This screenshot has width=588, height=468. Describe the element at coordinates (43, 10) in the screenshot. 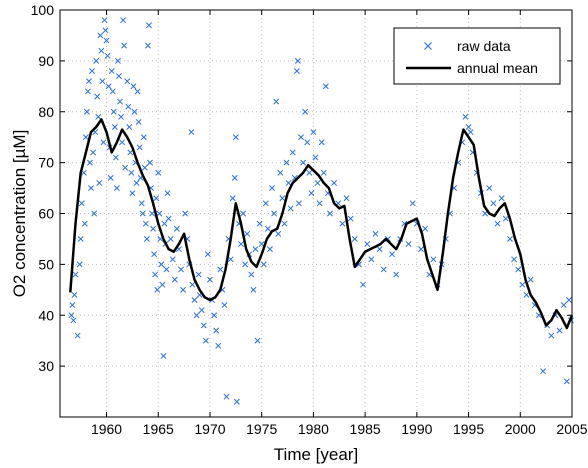

I see `y-tick-label: 100` at that location.